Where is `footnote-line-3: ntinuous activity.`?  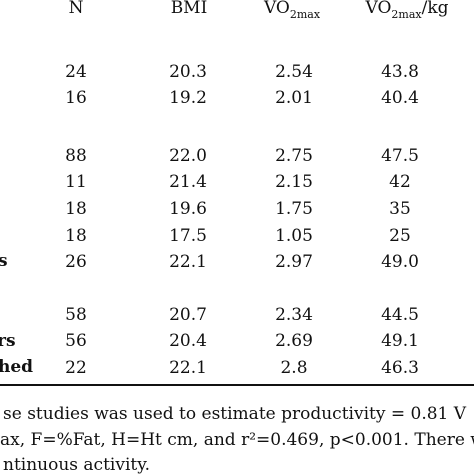 footnote-line-3: ntinuous activity. is located at coordinates (76, 464).